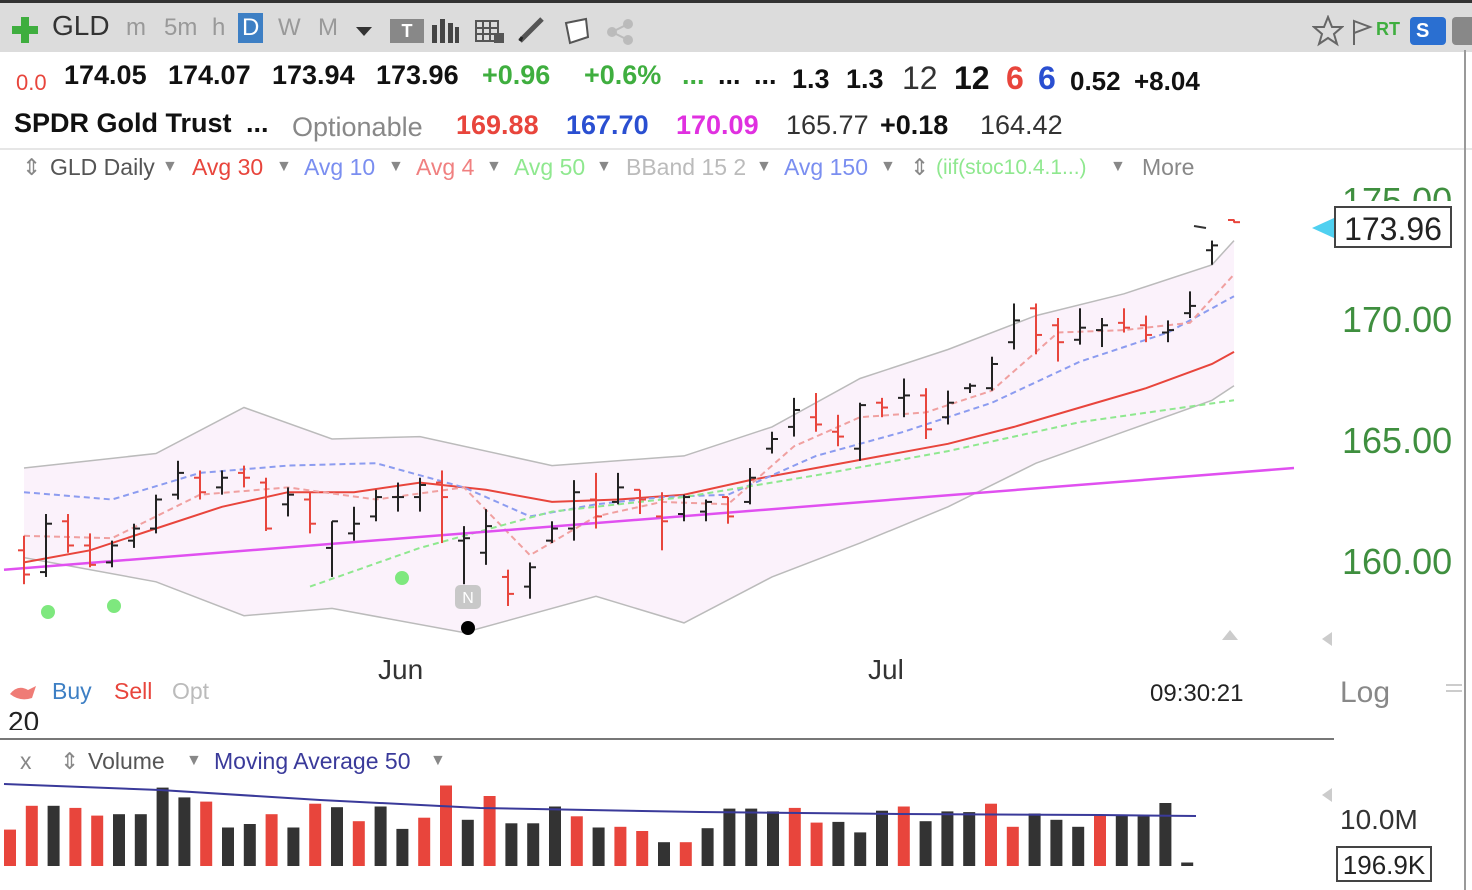 The width and height of the screenshot is (1472, 890). What do you see at coordinates (497, 125) in the screenshot?
I see `price-field-1: 169.88` at bounding box center [497, 125].